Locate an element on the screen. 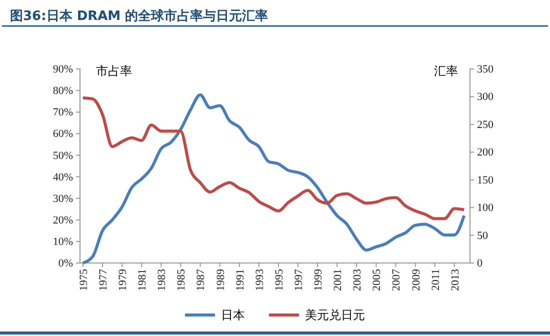  y2-tick-label: 50 is located at coordinates (482, 236).